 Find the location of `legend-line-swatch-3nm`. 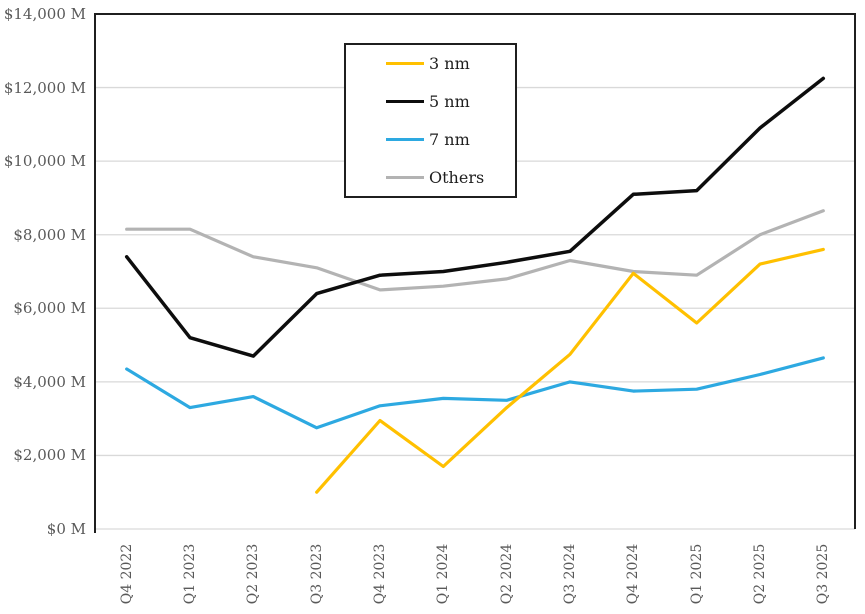

legend-line-swatch-3nm is located at coordinates (405, 64).